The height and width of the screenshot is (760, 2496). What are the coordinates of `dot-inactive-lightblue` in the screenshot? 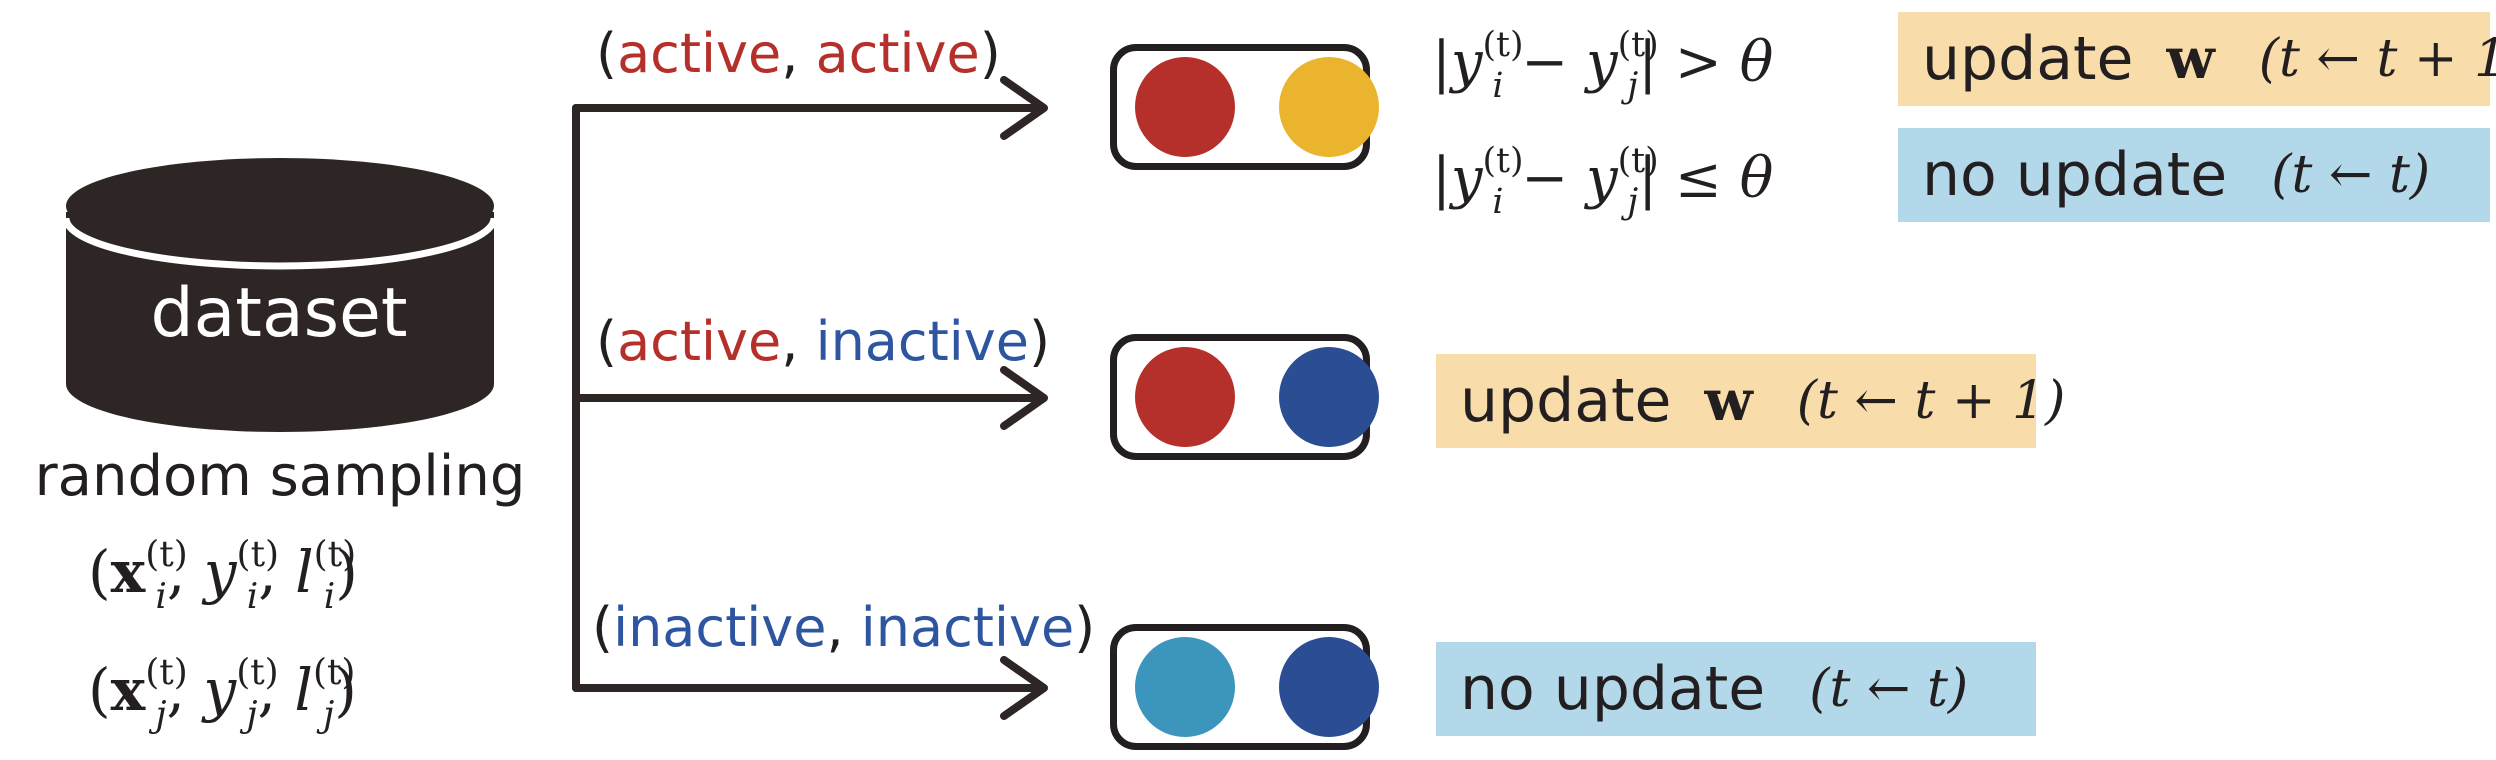 It's located at (1185, 687).